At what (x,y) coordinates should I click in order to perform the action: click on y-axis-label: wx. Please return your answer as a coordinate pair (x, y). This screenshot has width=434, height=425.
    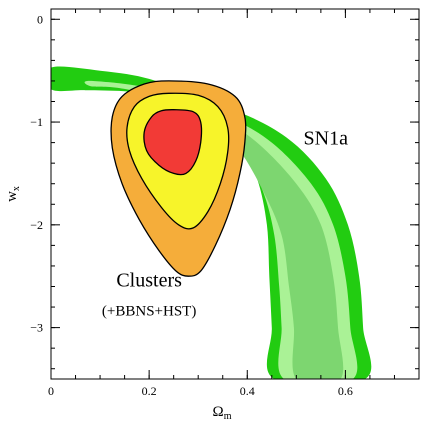
    Looking at the image, I should click on (13, 194).